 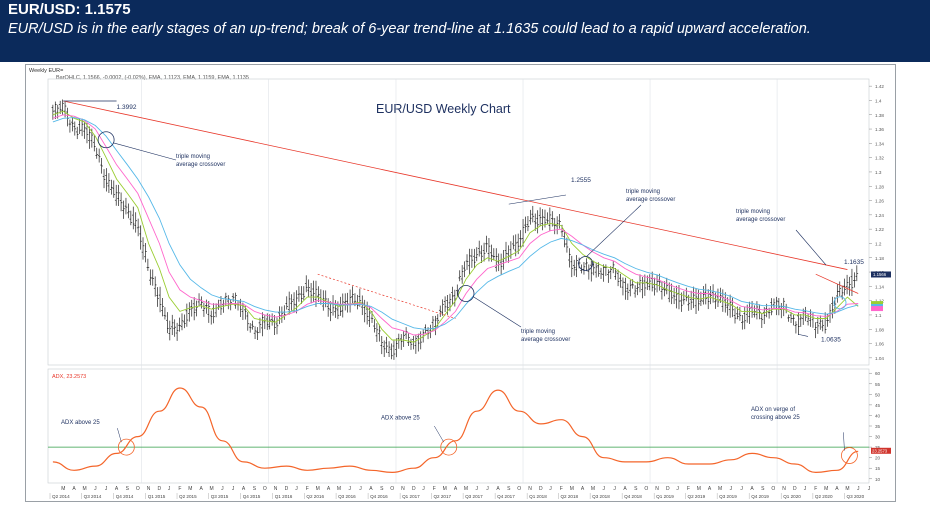 What do you see at coordinates (878, 405) in the screenshot?
I see `adx-y-tick-label: 45` at bounding box center [878, 405].